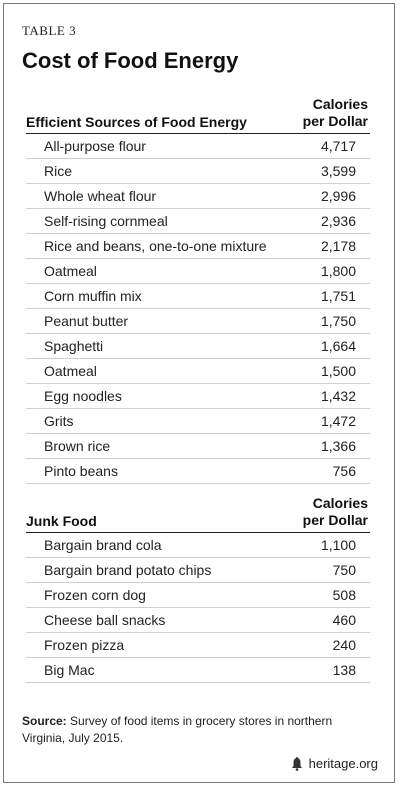 The height and width of the screenshot is (788, 400). I want to click on row-name: Frozen corn dog, so click(95, 595).